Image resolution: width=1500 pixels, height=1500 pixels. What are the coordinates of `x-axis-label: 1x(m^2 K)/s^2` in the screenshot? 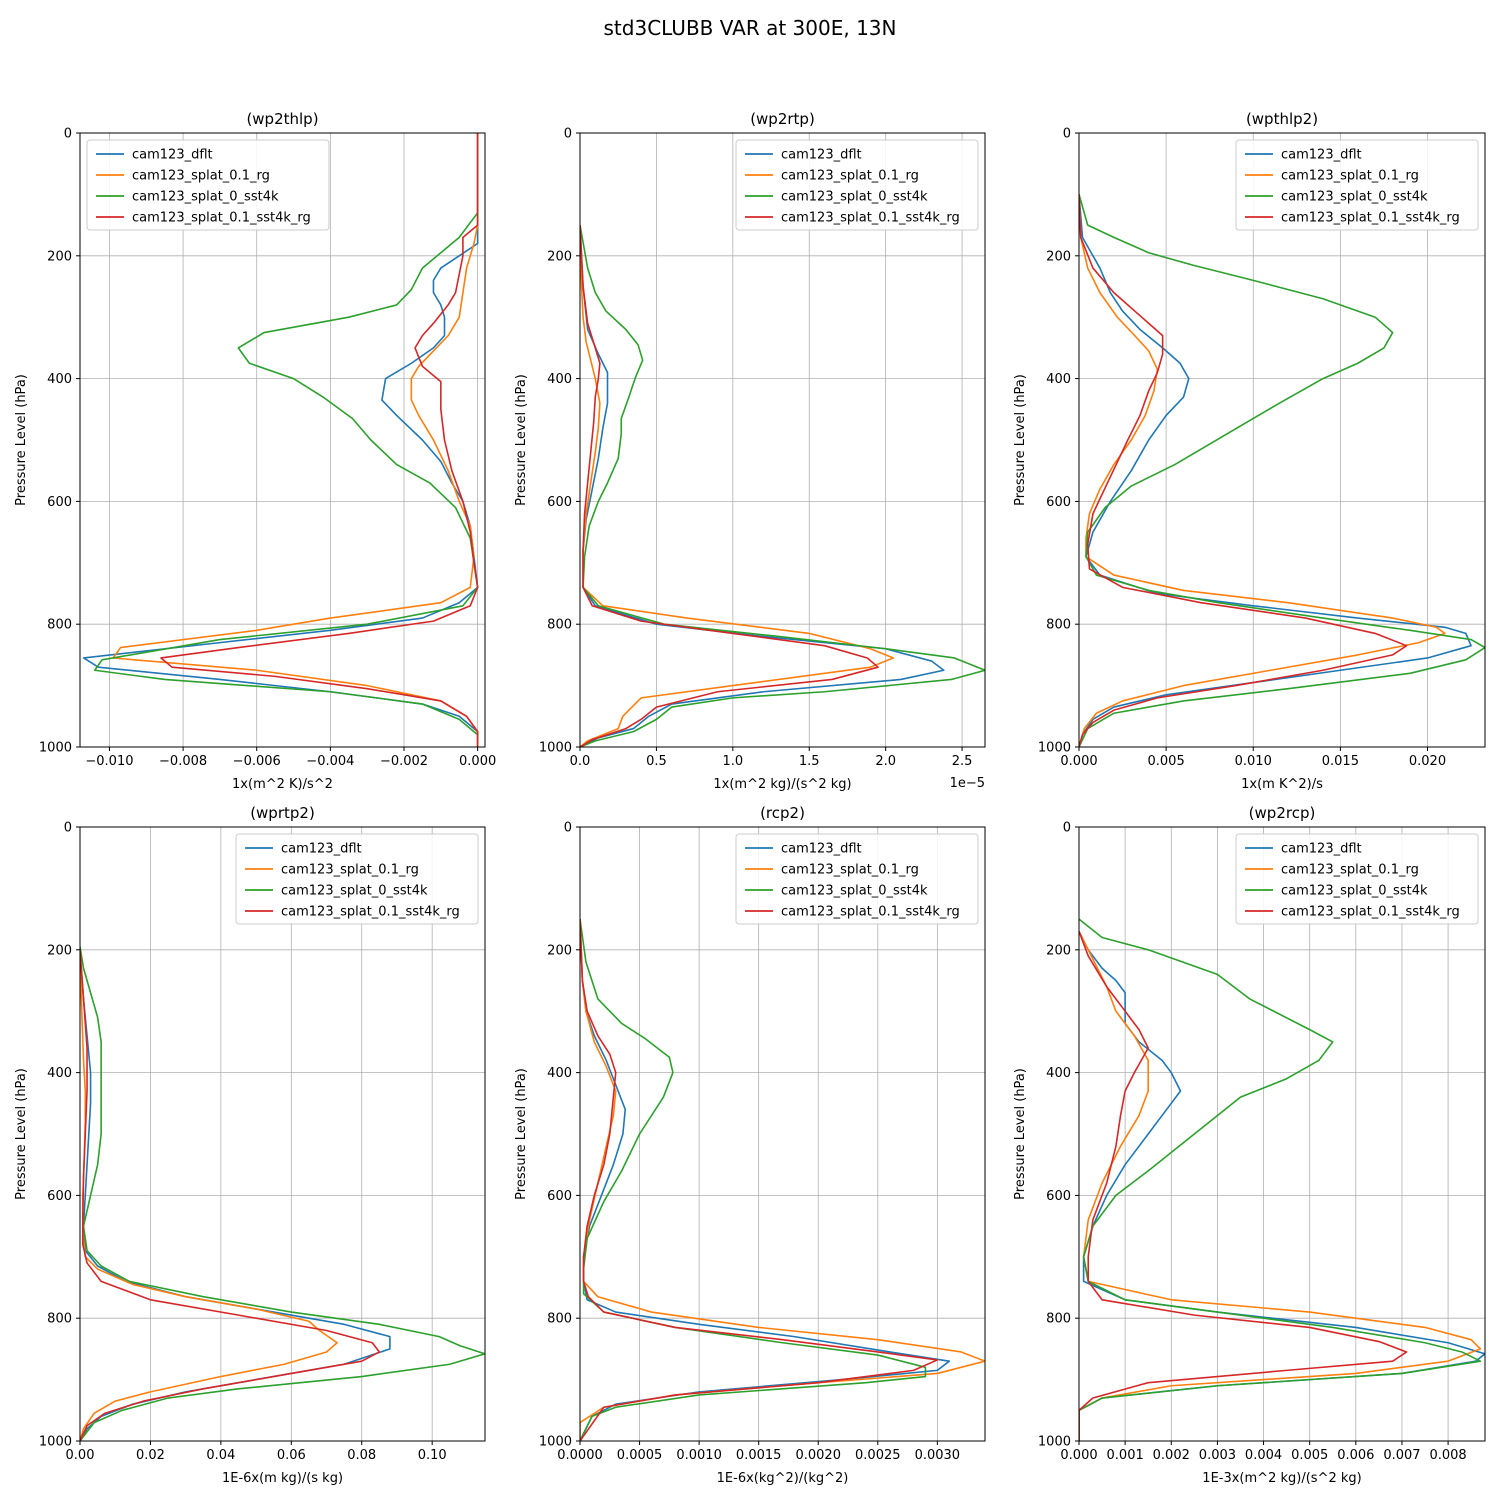 It's located at (282, 784).